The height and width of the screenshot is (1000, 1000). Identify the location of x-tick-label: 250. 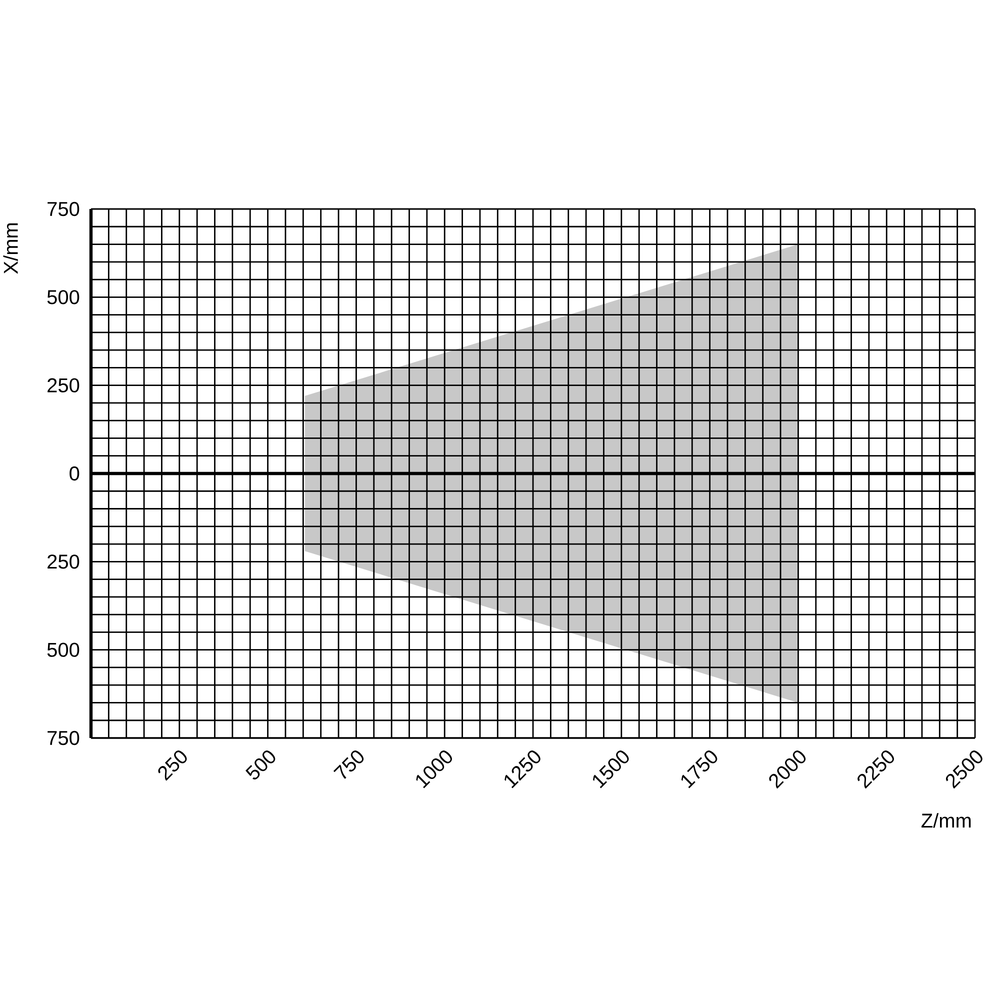
(172, 765).